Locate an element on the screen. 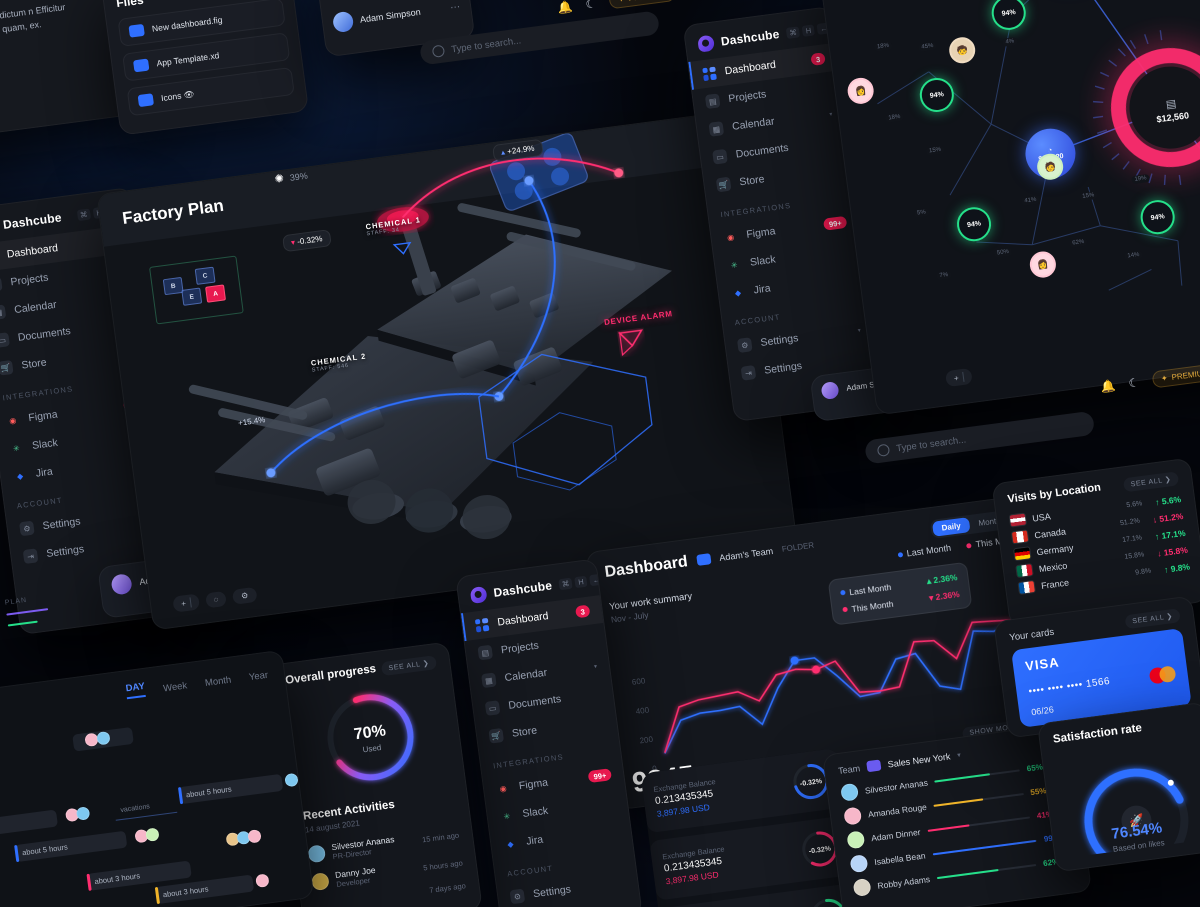 This screenshot has height=907, width=1200. timeline-row-header is located at coordinates (103, 739).